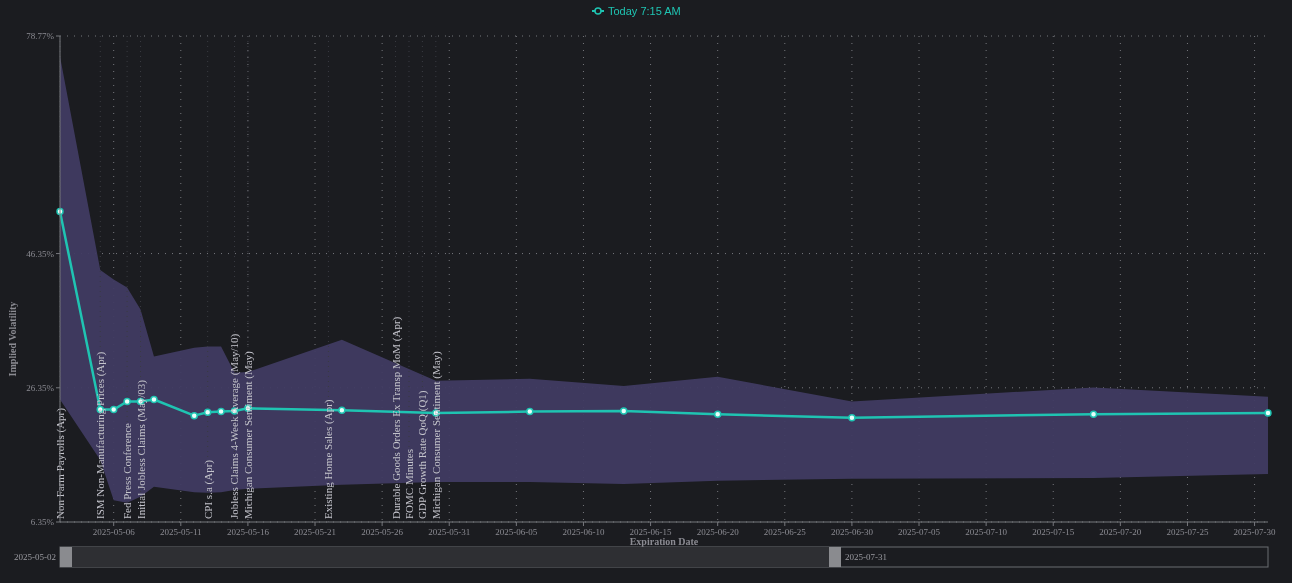  Describe the element at coordinates (516, 532) in the screenshot. I see `x-tick-label: 2025-06-05` at that location.